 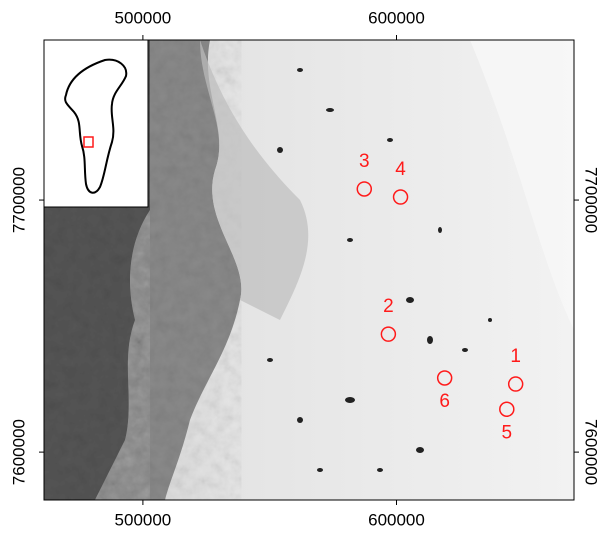 What do you see at coordinates (388, 306) in the screenshot?
I see `site-label: 2` at bounding box center [388, 306].